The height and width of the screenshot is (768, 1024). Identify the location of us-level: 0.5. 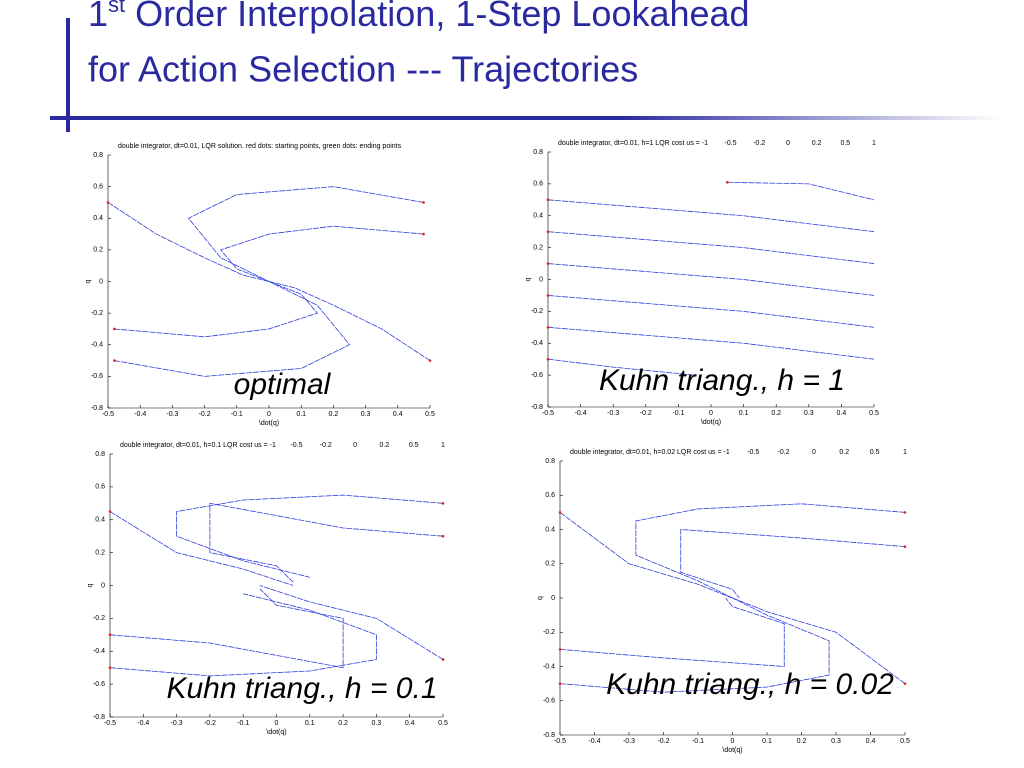
(414, 445).